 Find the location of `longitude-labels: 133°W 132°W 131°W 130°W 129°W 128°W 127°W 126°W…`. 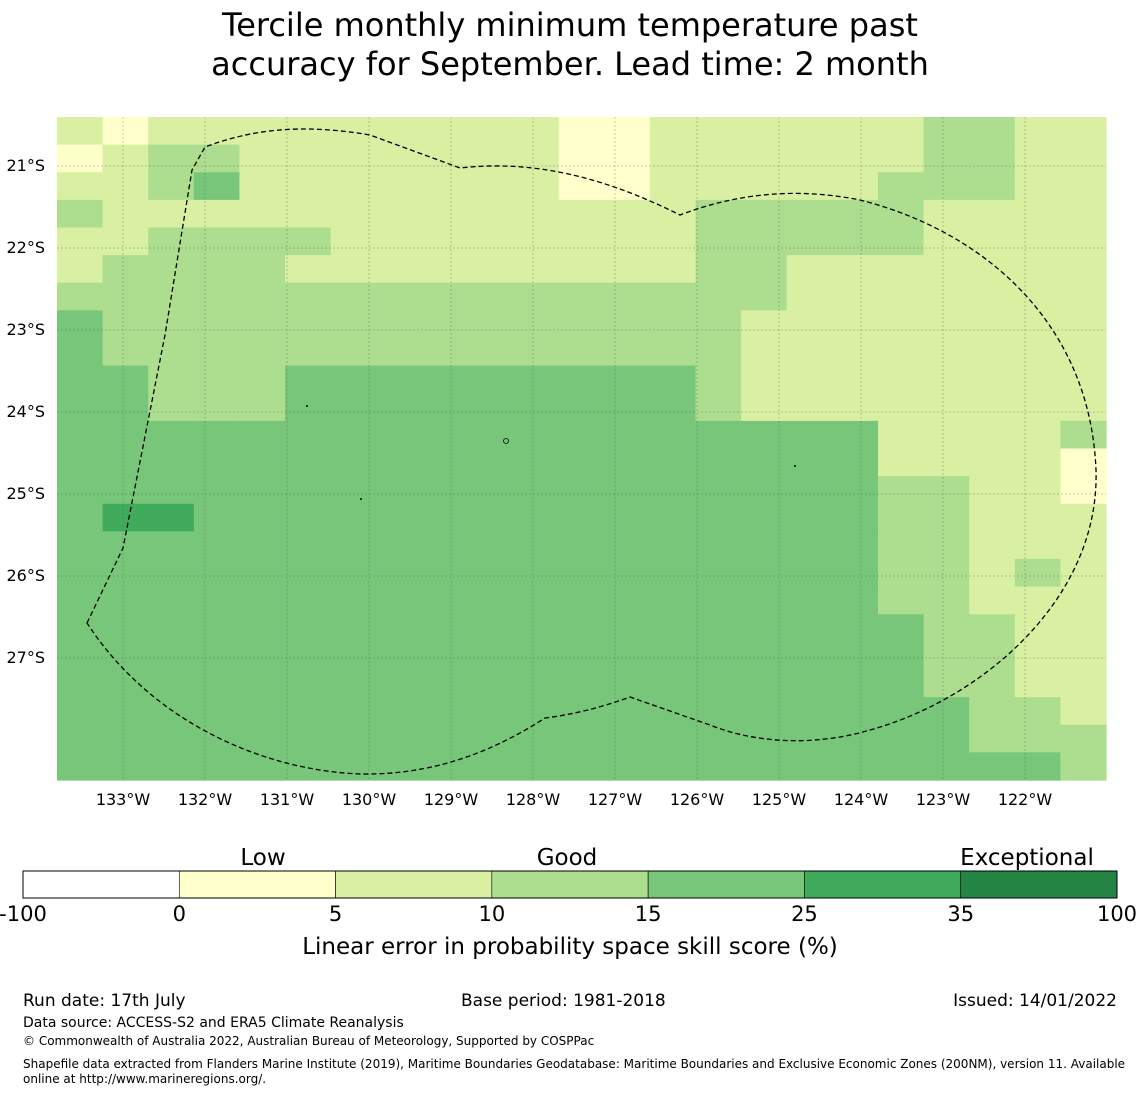

longitude-labels: 133°W 132°W 131°W 130°W 129°W 128°W 127°W 126°W… is located at coordinates (574, 799).